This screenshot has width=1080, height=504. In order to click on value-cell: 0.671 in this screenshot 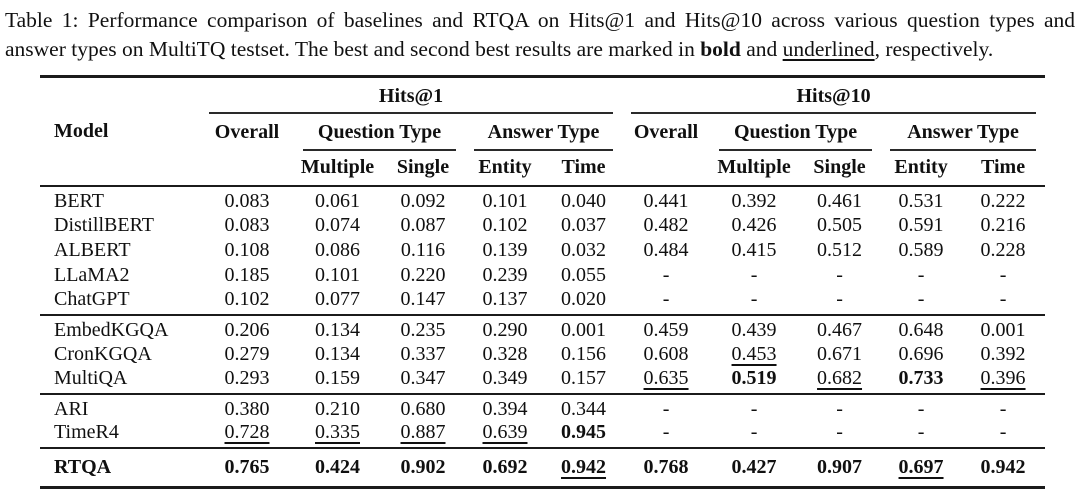, I will do `click(840, 353)`.